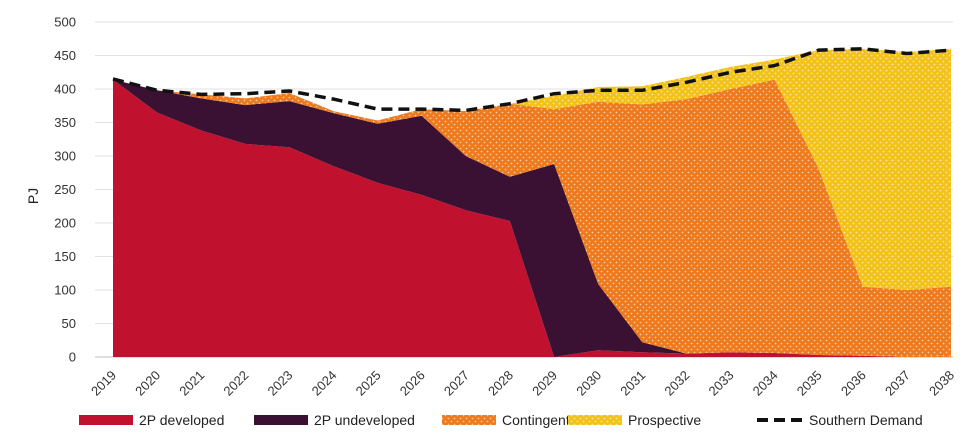 This screenshot has height=438, width=977. I want to click on x-tick-label: 2023, so click(279, 383).